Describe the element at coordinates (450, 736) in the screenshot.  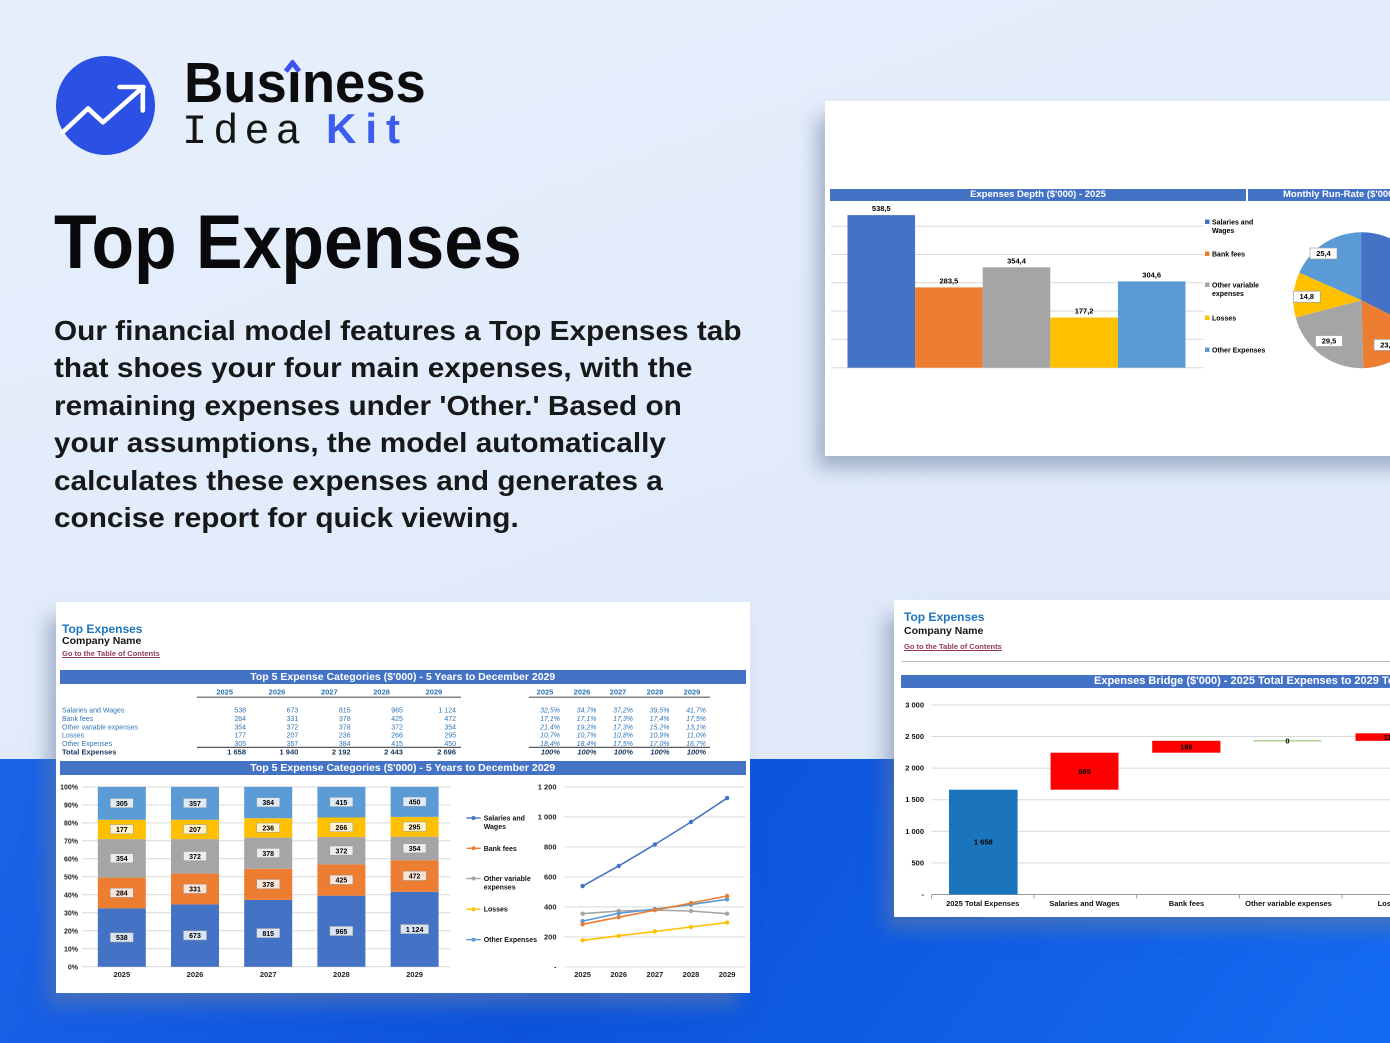
I see `svg-text: 295` at that location.